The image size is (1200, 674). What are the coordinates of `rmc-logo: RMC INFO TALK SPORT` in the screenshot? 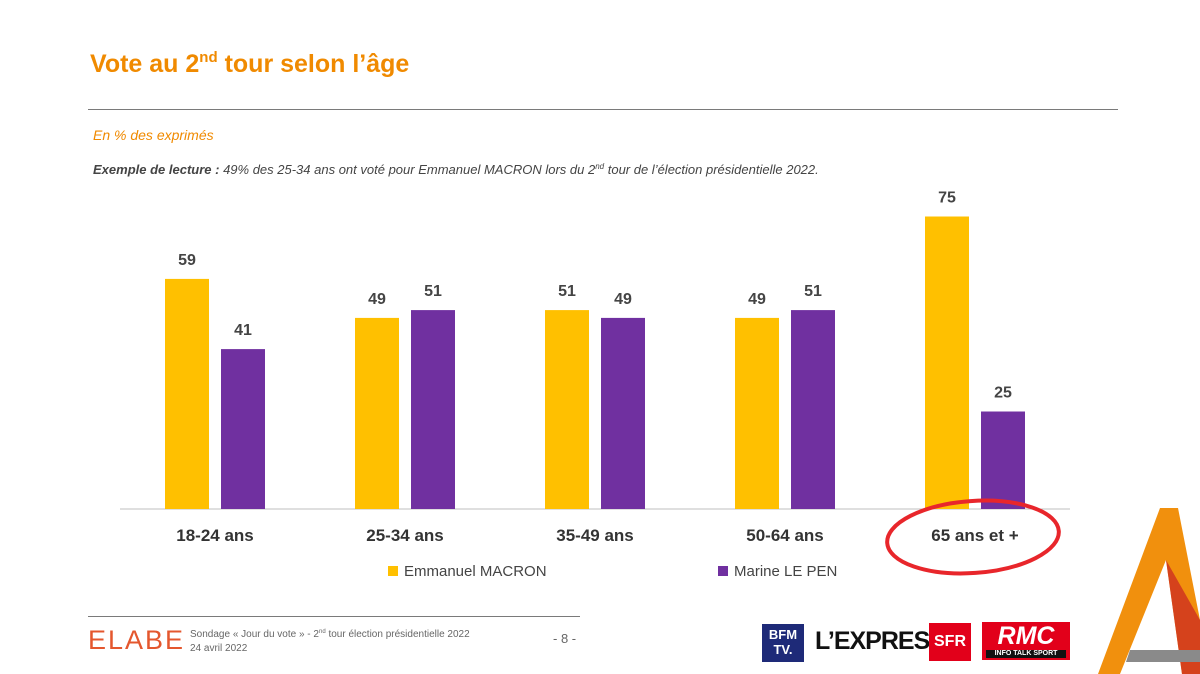 It's located at (1026, 641).